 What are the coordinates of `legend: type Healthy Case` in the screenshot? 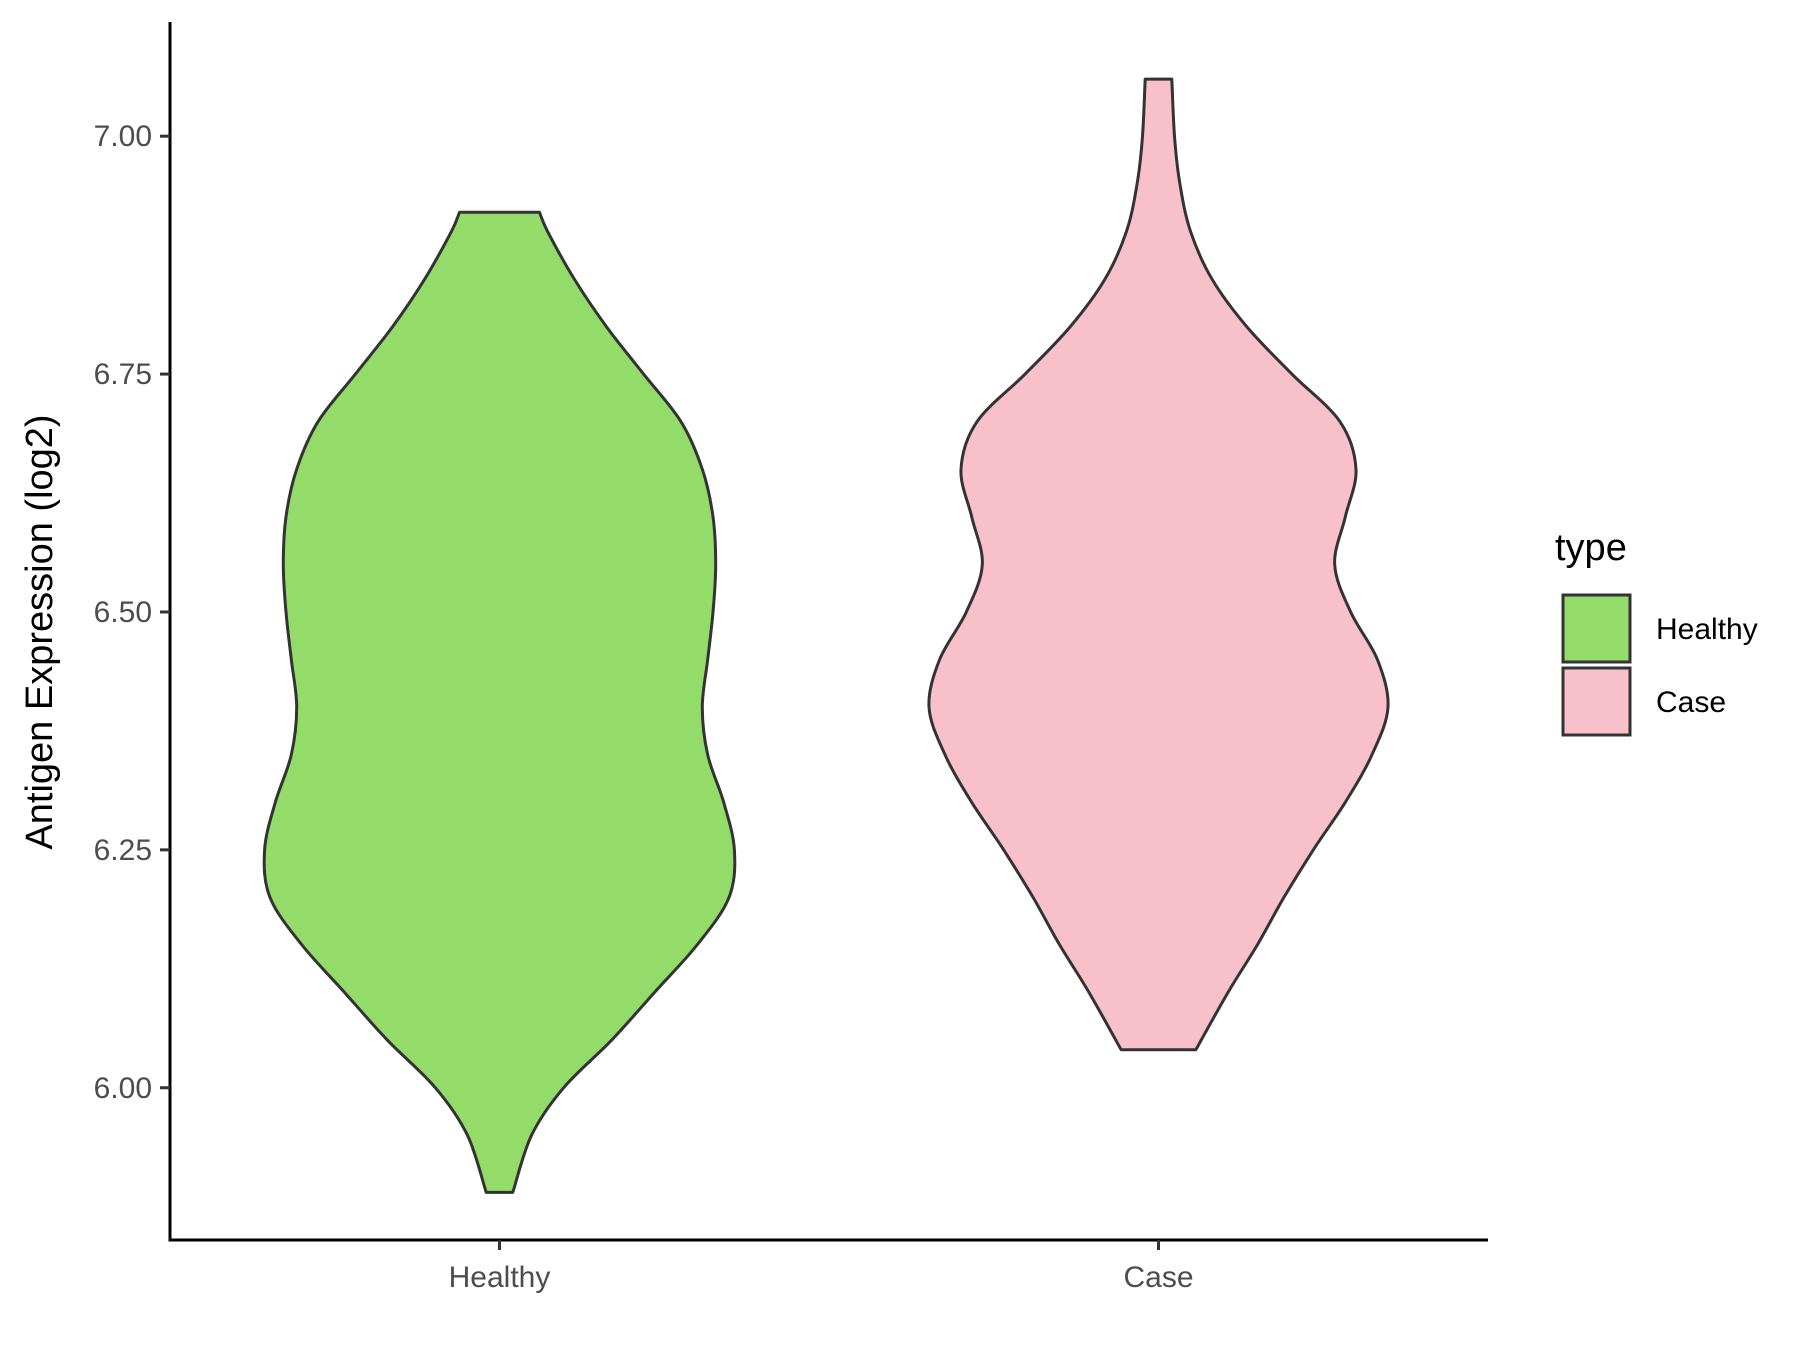 It's located at (1656, 632).